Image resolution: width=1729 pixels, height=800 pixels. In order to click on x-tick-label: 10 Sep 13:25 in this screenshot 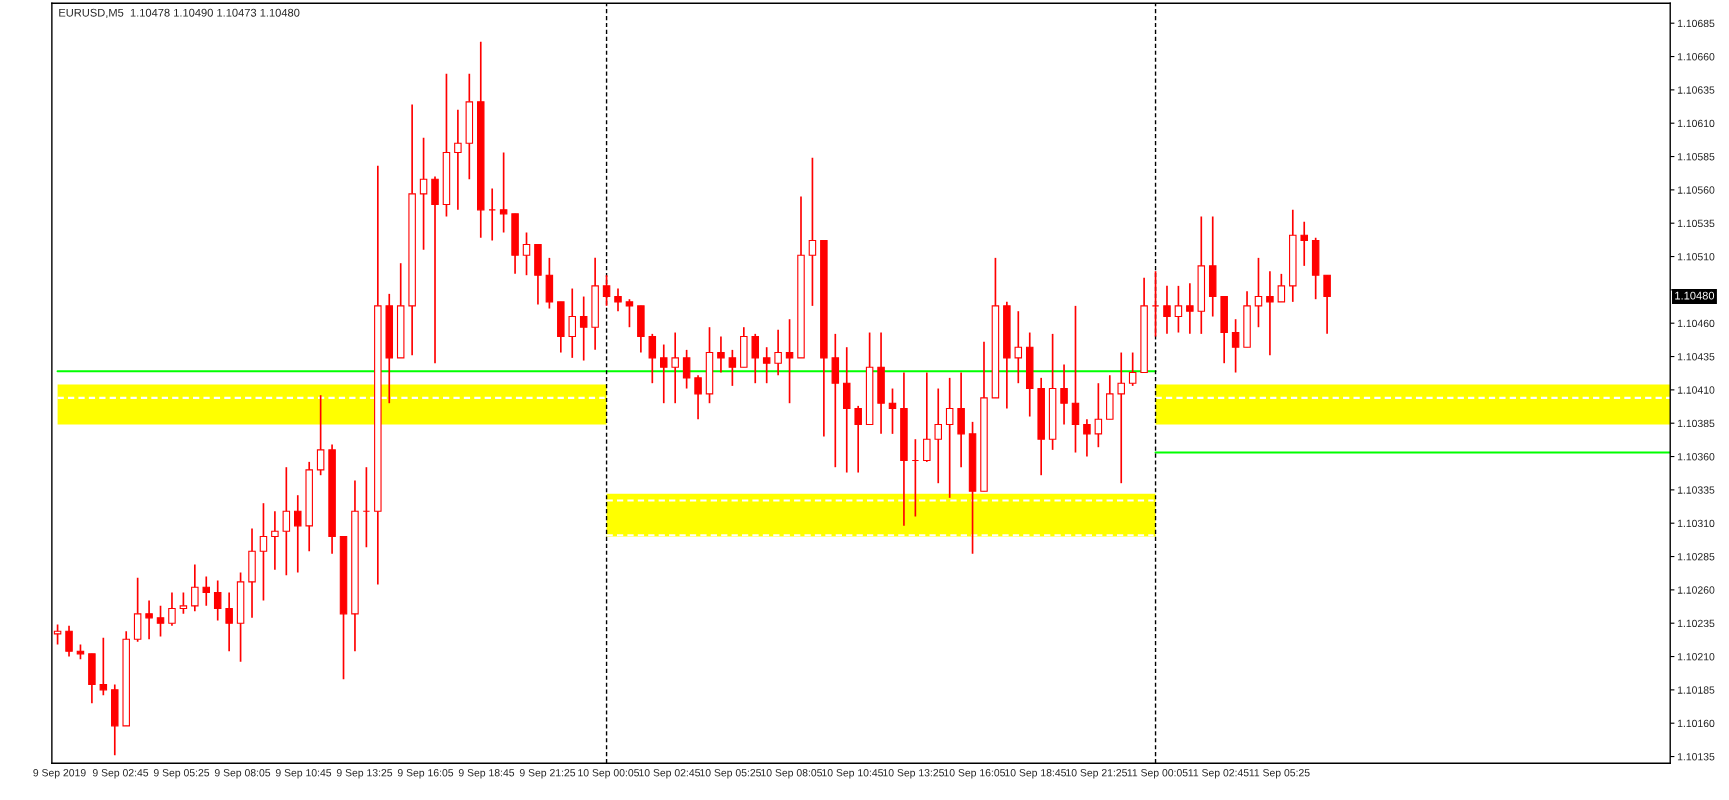, I will do `click(914, 774)`.